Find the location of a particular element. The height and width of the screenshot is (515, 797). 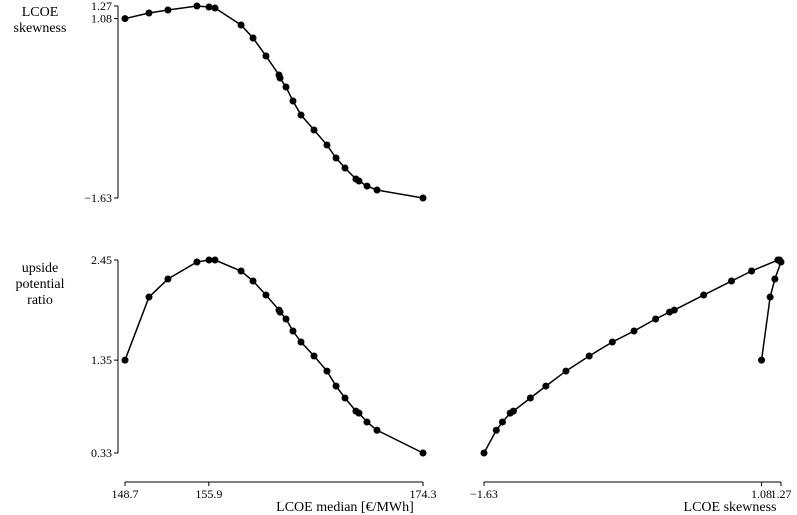

y-tick-label: −1.63 is located at coordinates (98, 198).